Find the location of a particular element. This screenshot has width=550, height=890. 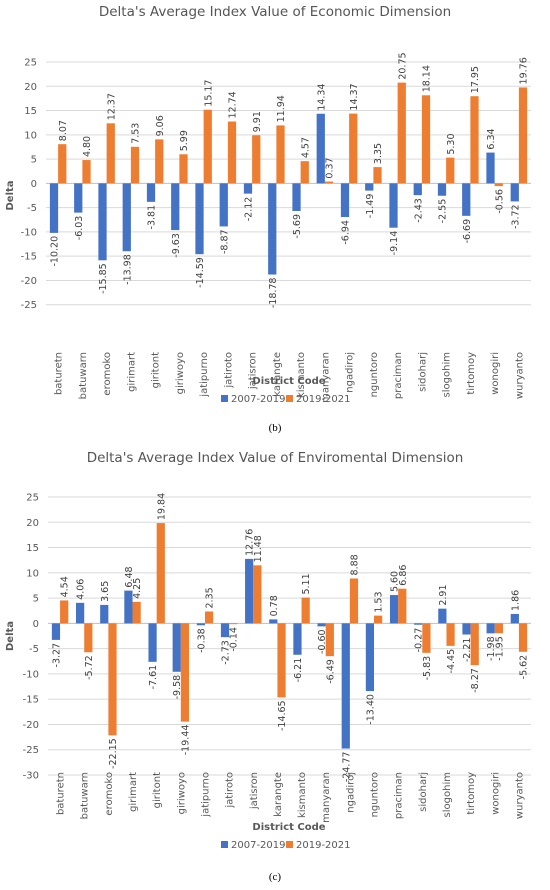

x-tick-label: praciman is located at coordinates (399, 795).